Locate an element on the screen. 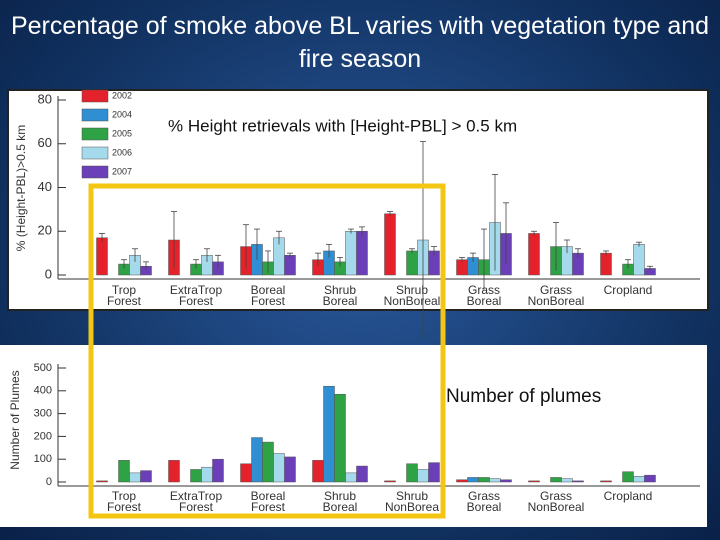 Image resolution: width=720 pixels, height=540 pixels. x-tick-label: Shrub NonBoreal is located at coordinates (412, 295).